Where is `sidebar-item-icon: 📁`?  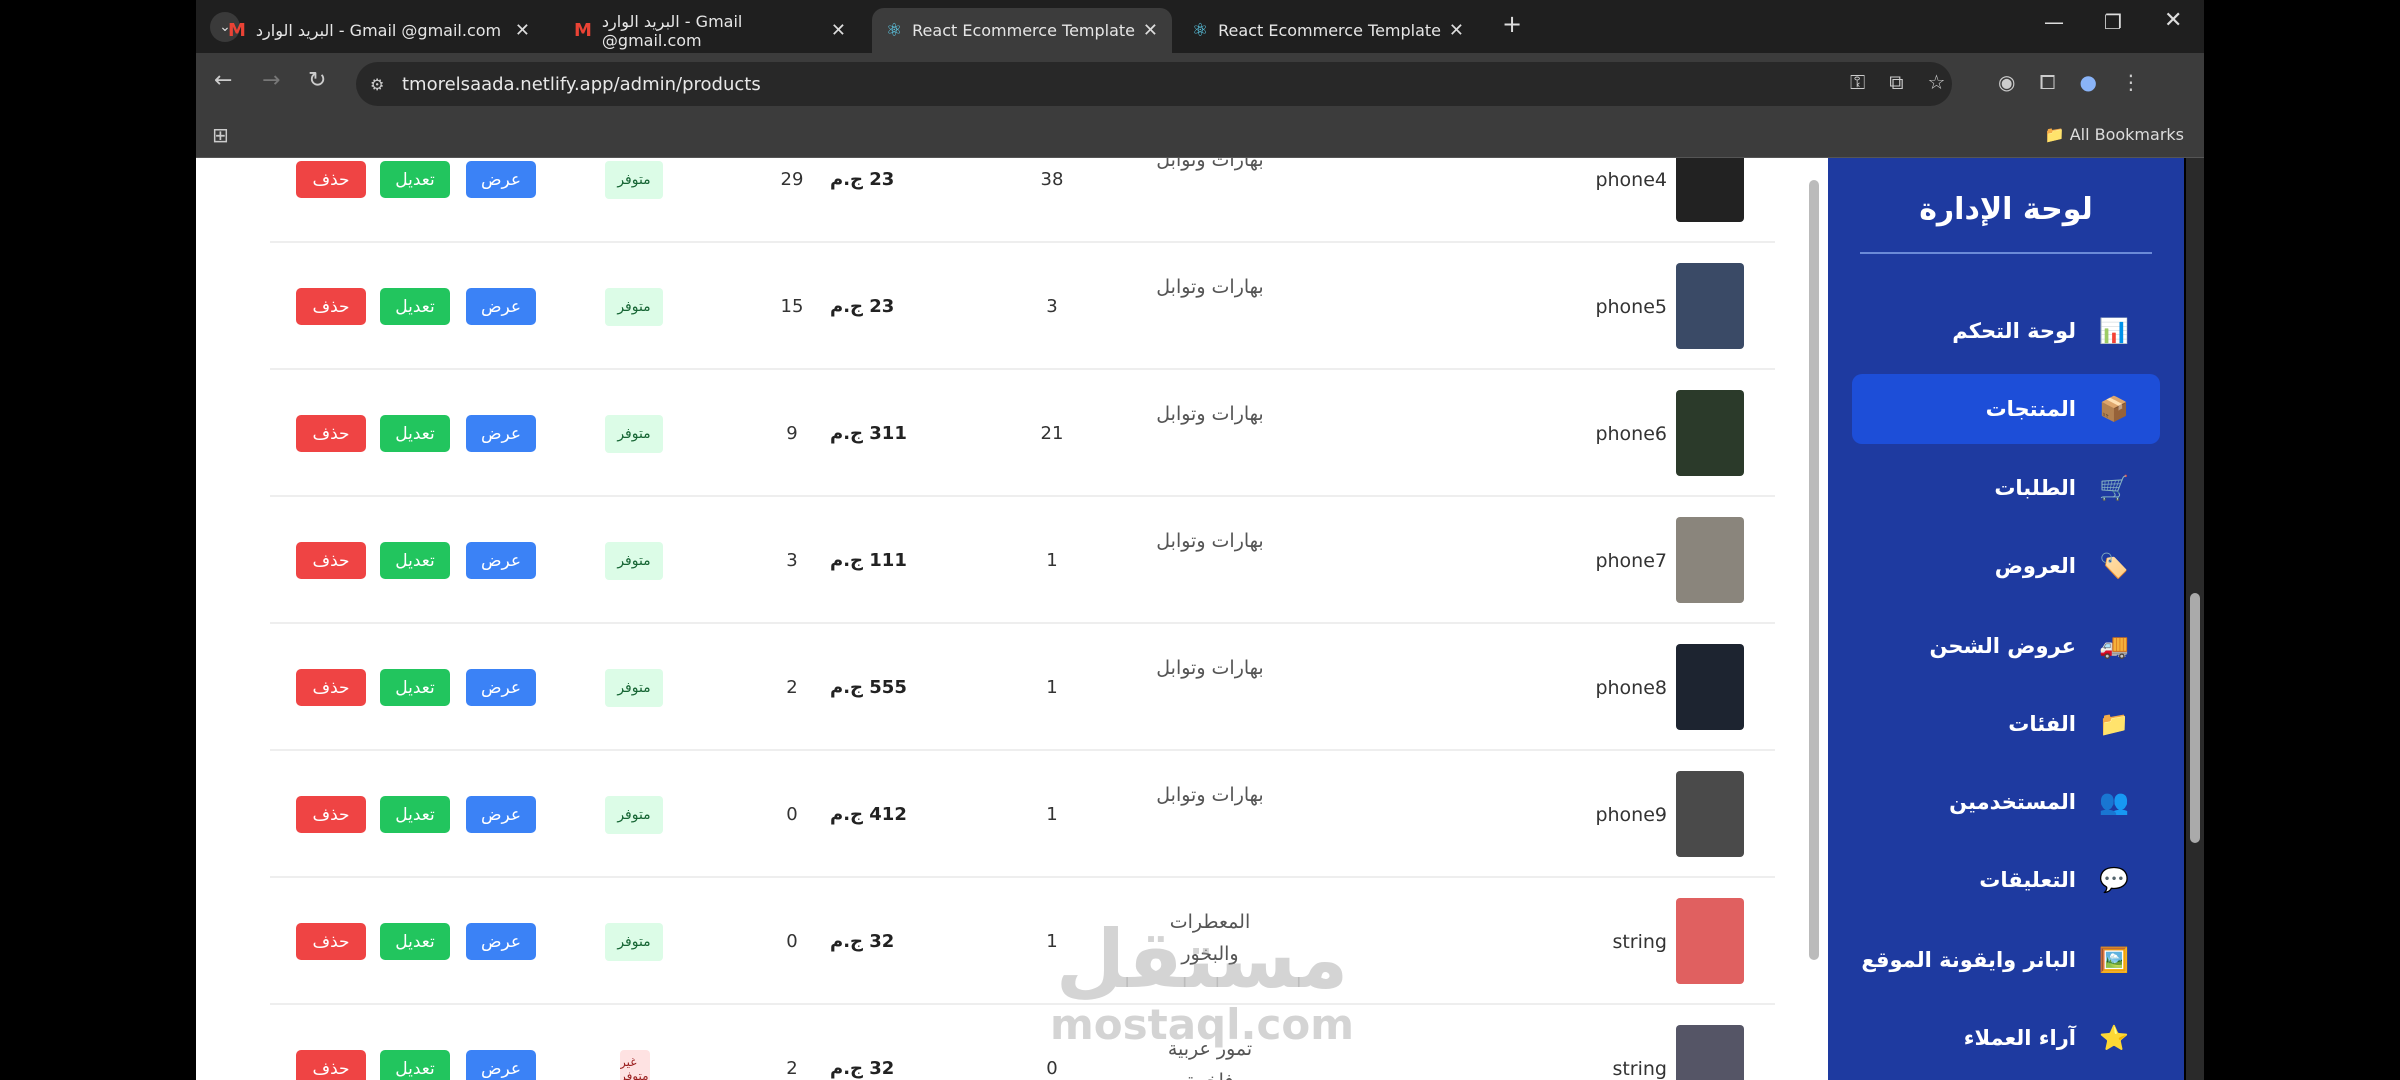
sidebar-item-icon: 📁 is located at coordinates (2114, 724).